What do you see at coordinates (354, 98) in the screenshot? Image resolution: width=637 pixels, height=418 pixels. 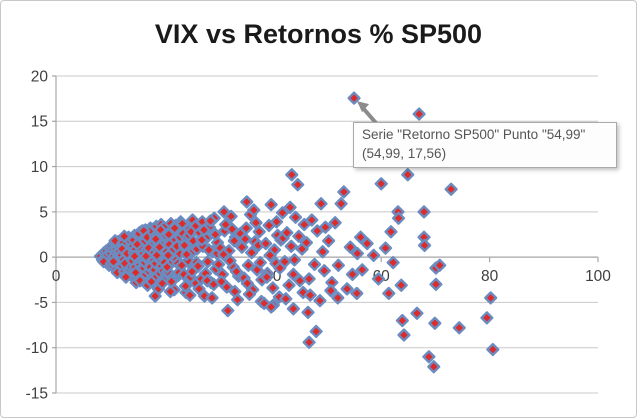 I see `data-point-highlighted` at bounding box center [354, 98].